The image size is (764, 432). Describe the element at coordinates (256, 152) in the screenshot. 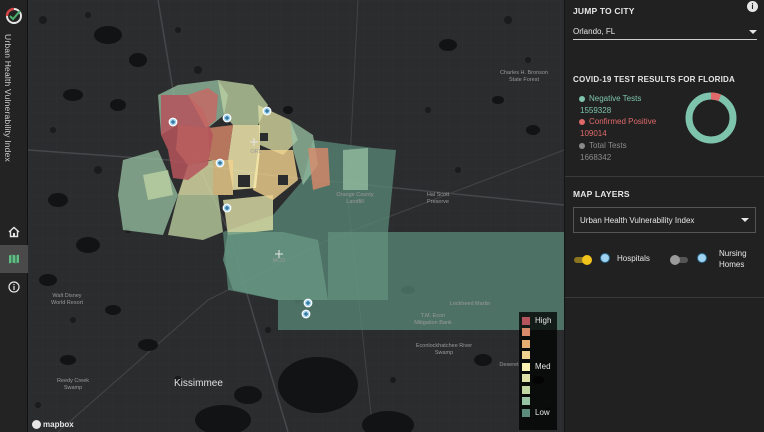

I see `map-label-orl: ORL` at that location.